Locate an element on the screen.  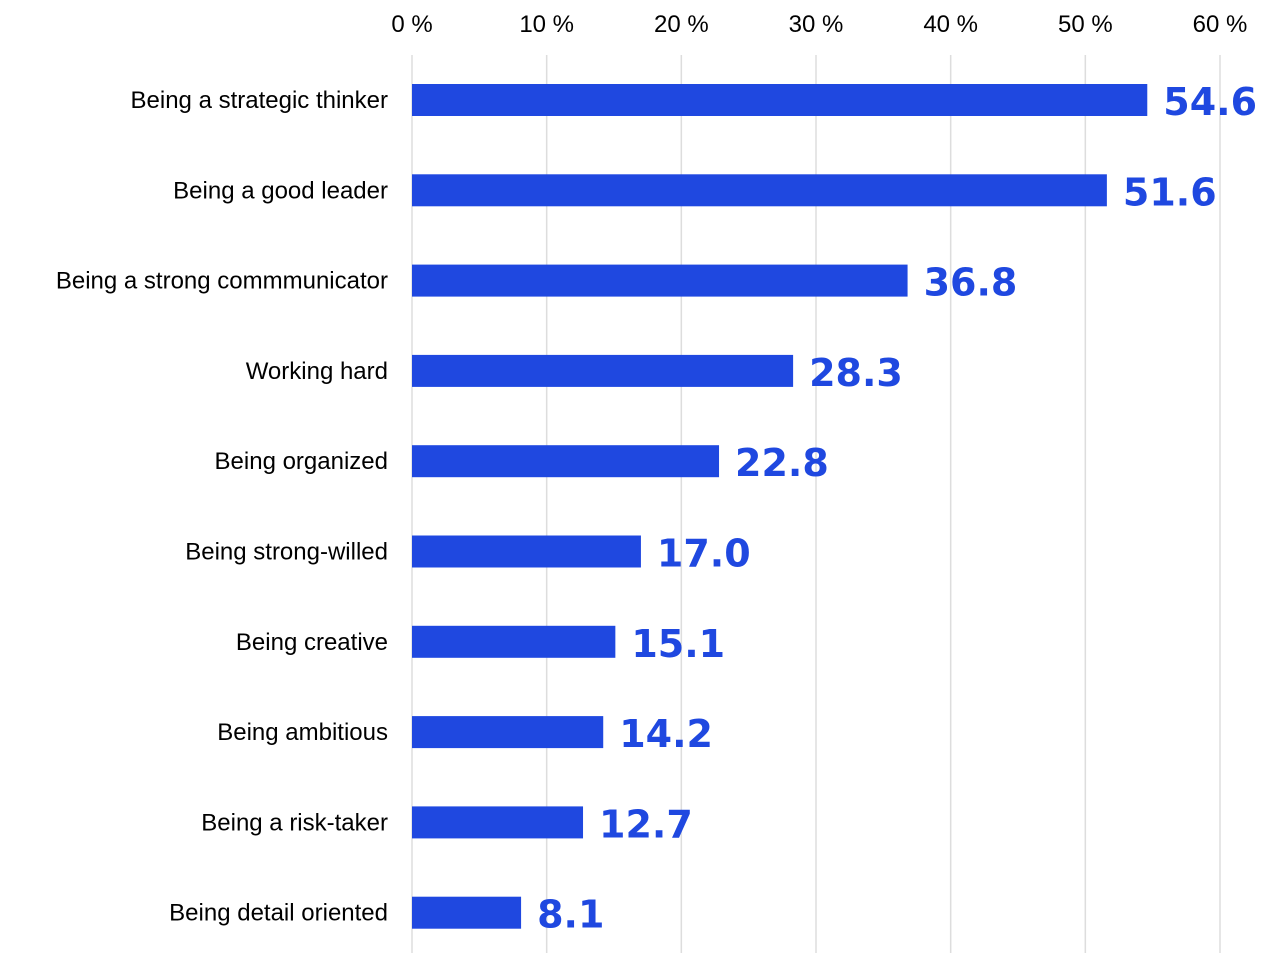
x-tick-label: 50 % is located at coordinates (1085, 24).